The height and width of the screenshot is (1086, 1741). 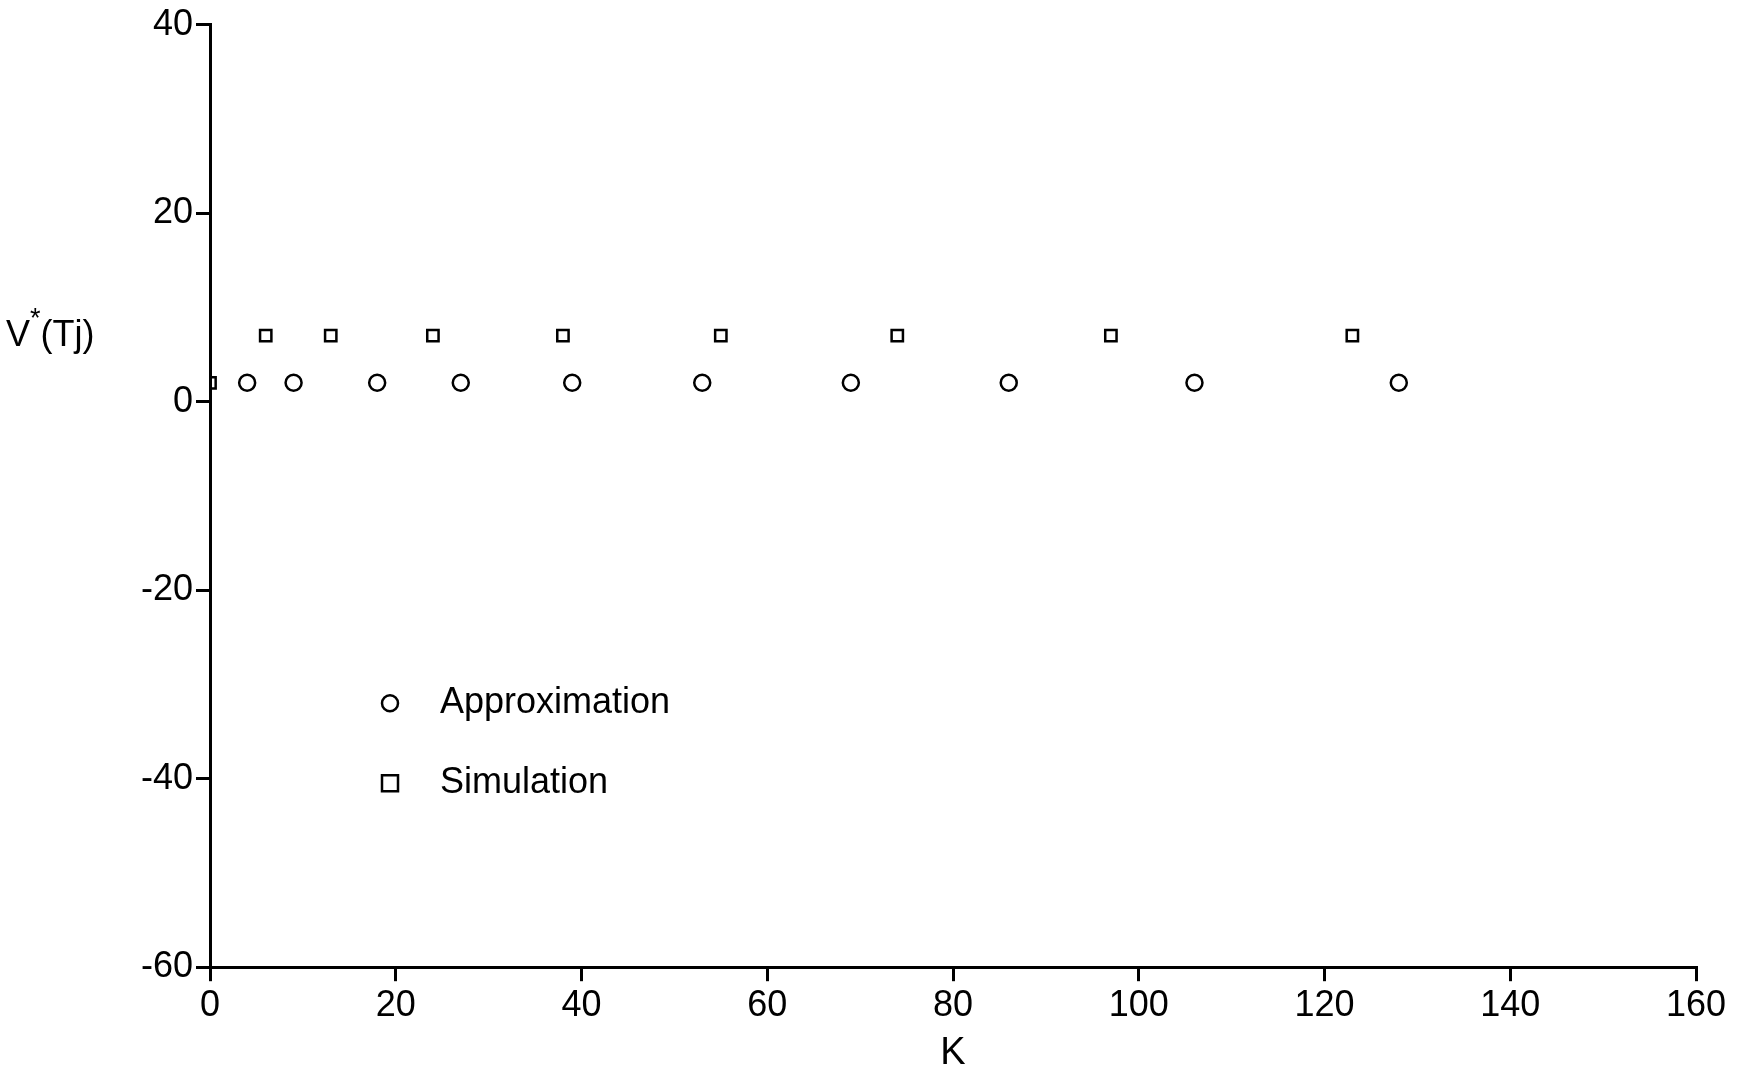 I want to click on x-tick-label: 100, so click(x=1138, y=1003).